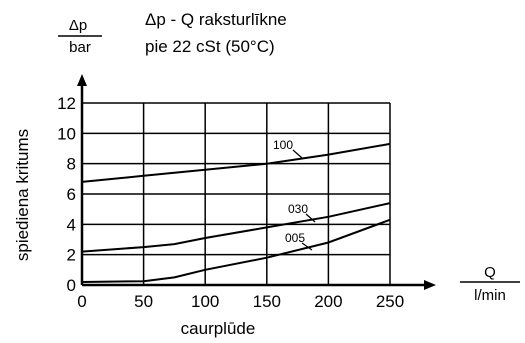 This screenshot has height=343, width=525. Describe the element at coordinates (71, 255) in the screenshot. I see `y-tick-label-2: 2` at that location.